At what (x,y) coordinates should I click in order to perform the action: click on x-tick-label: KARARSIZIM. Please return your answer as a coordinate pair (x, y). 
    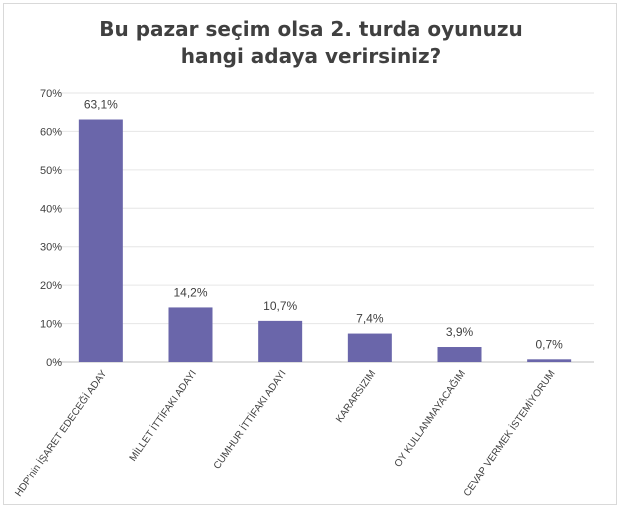
    Looking at the image, I should click on (356, 396).